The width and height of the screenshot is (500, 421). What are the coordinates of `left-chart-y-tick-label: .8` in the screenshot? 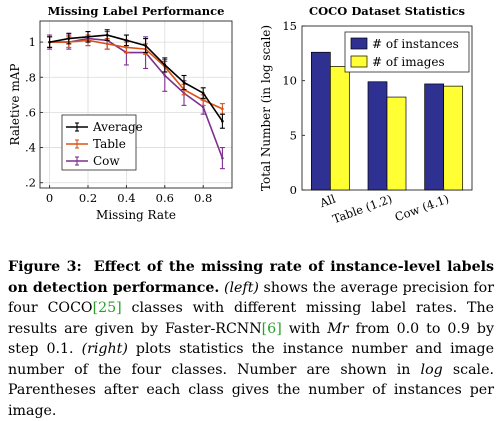 It's located at (30, 77).